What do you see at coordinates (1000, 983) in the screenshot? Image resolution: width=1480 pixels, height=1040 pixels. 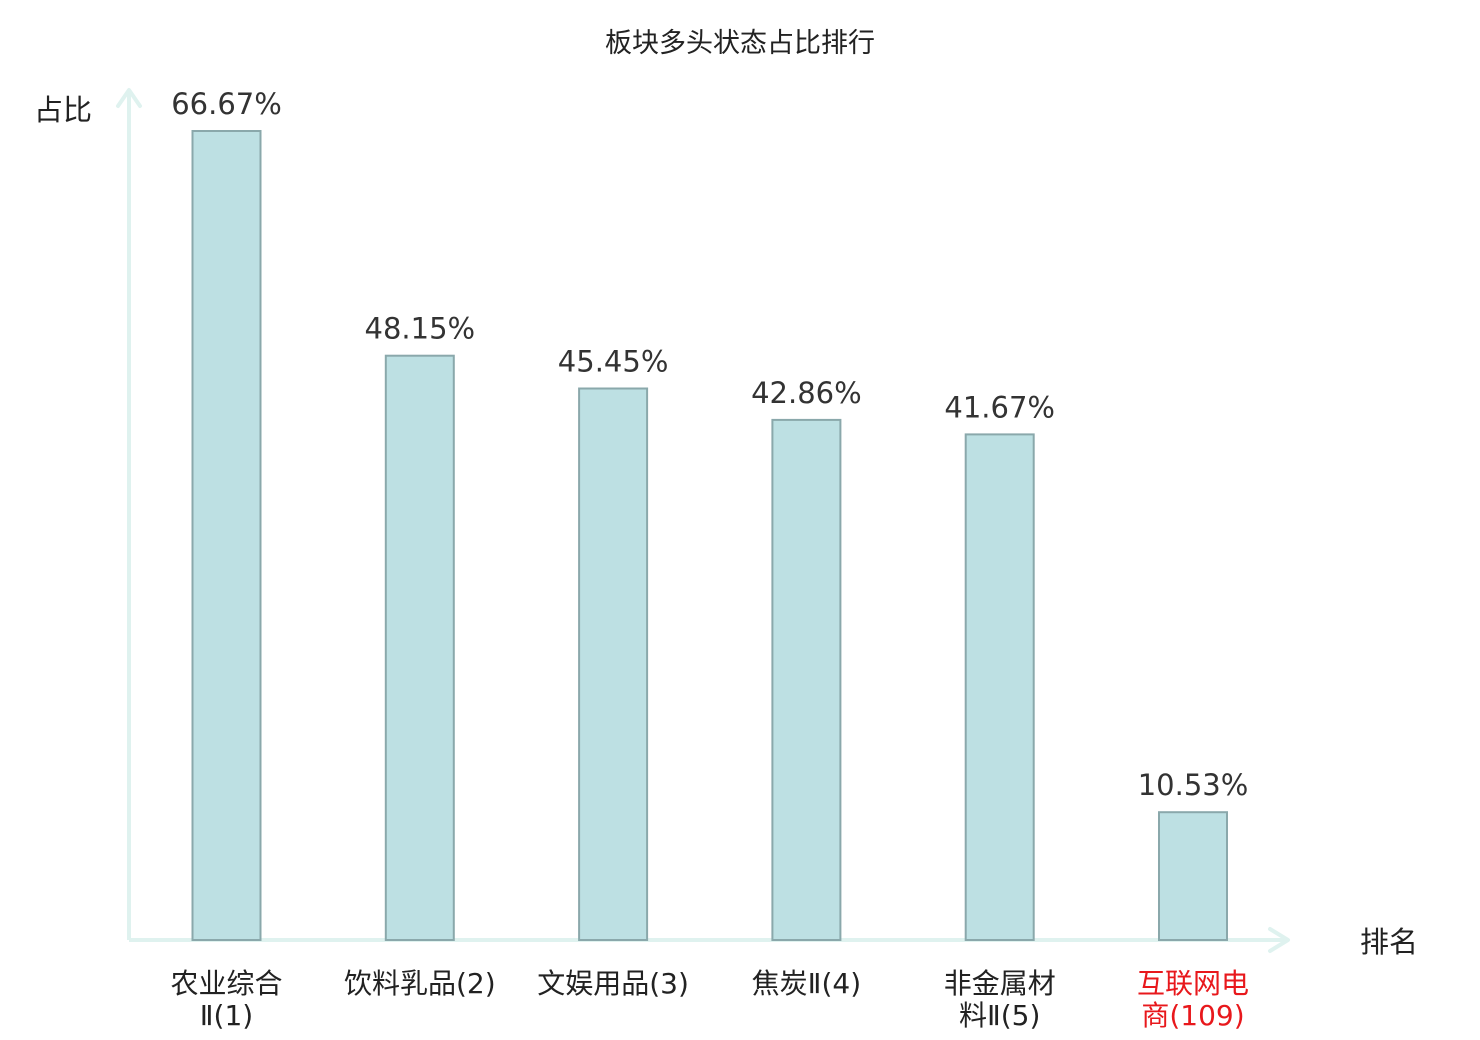 I see `tick-label-5-line-1: 非金属材` at bounding box center [1000, 983].